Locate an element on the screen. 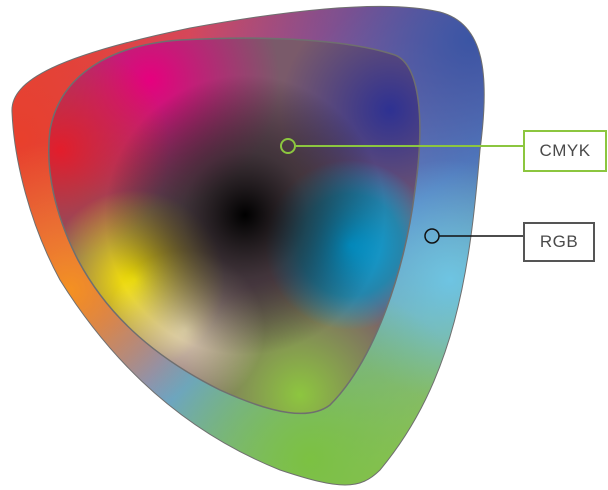 The image size is (608, 490). rgb-label-box: RGB is located at coordinates (559, 242).